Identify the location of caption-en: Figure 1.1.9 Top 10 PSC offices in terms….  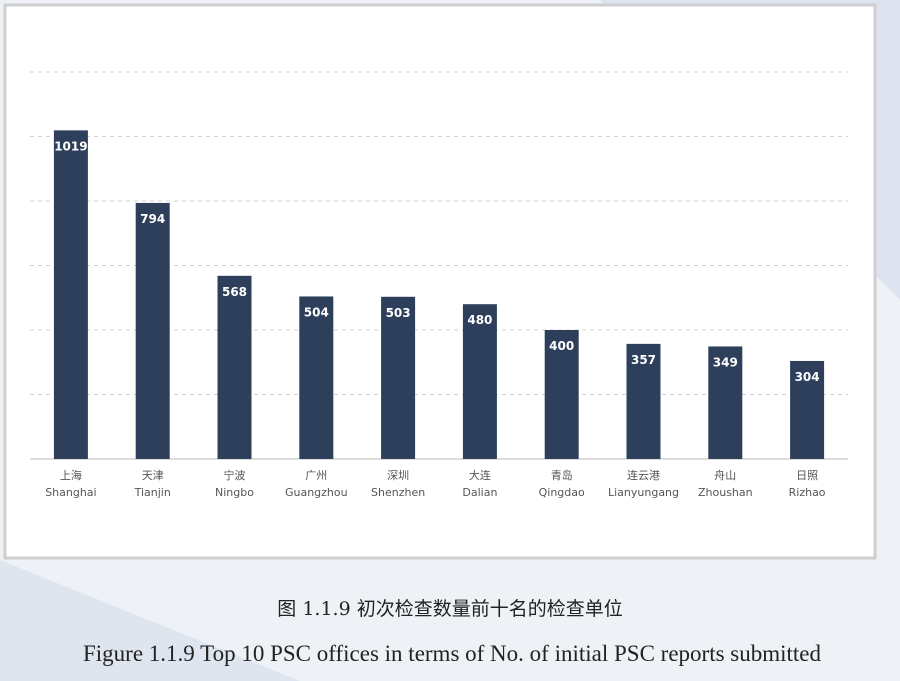
(452, 653).